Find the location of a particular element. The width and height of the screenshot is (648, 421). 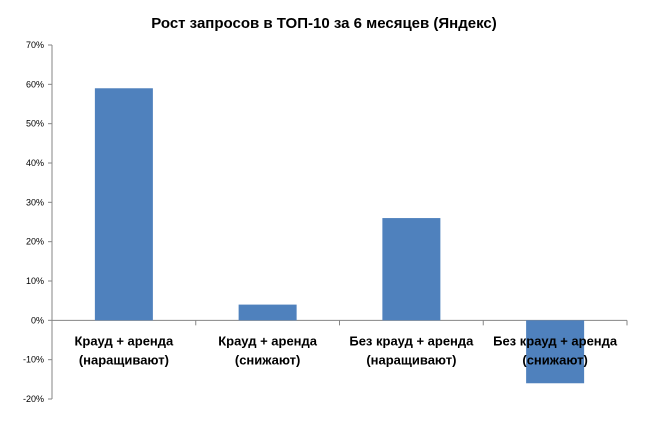

x-tick-label: Без крауд + аренда (наращивают) is located at coordinates (411, 350).